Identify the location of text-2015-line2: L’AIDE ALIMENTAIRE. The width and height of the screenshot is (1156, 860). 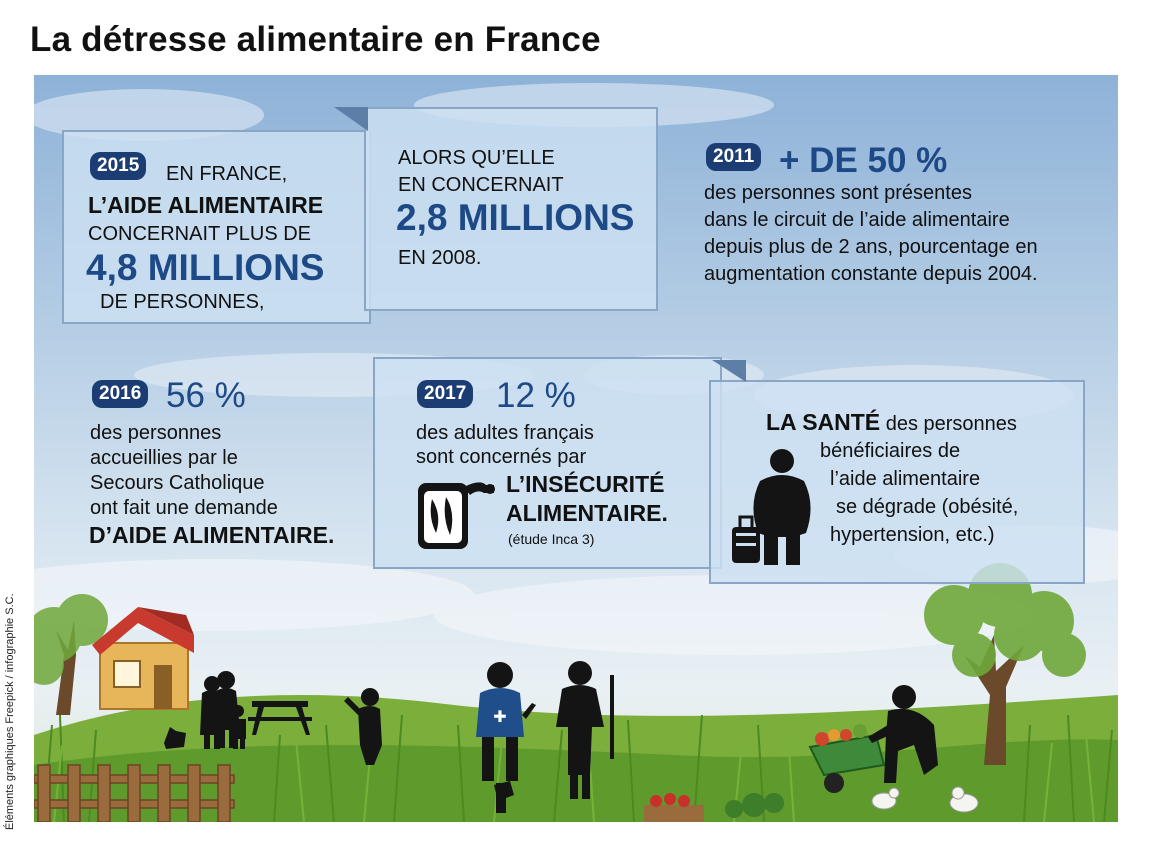
(206, 205).